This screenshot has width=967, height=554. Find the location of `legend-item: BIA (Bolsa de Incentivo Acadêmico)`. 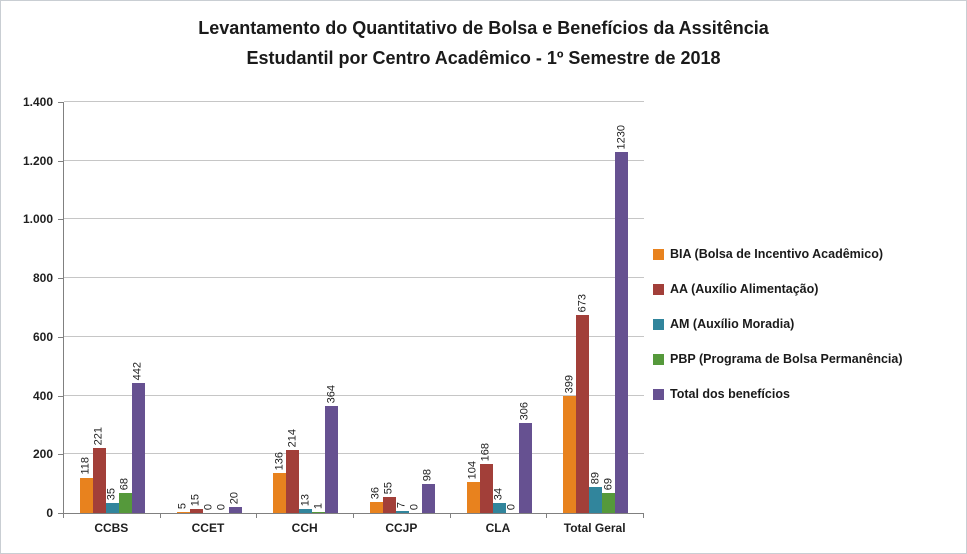

legend-item: BIA (Bolsa de Incentivo Acadêmico) is located at coordinates (778, 254).